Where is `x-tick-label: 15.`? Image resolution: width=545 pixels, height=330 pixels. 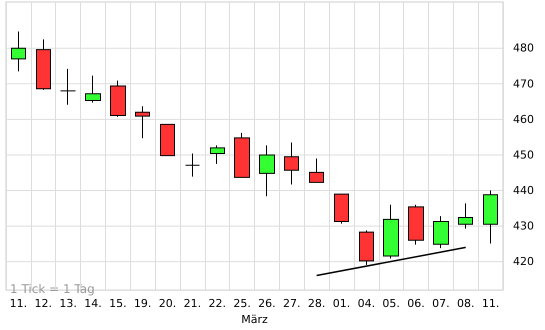 x-tick-label: 15. is located at coordinates (118, 303).